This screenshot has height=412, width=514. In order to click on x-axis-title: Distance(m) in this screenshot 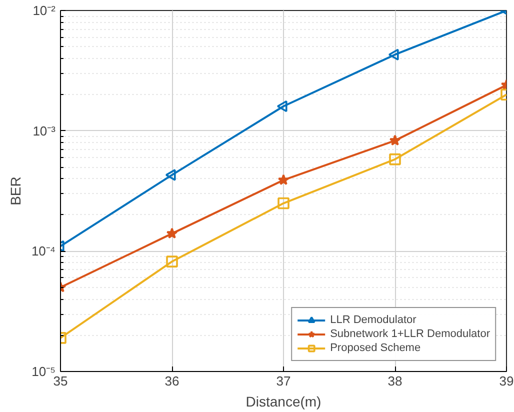, I will do `click(284, 402)`.